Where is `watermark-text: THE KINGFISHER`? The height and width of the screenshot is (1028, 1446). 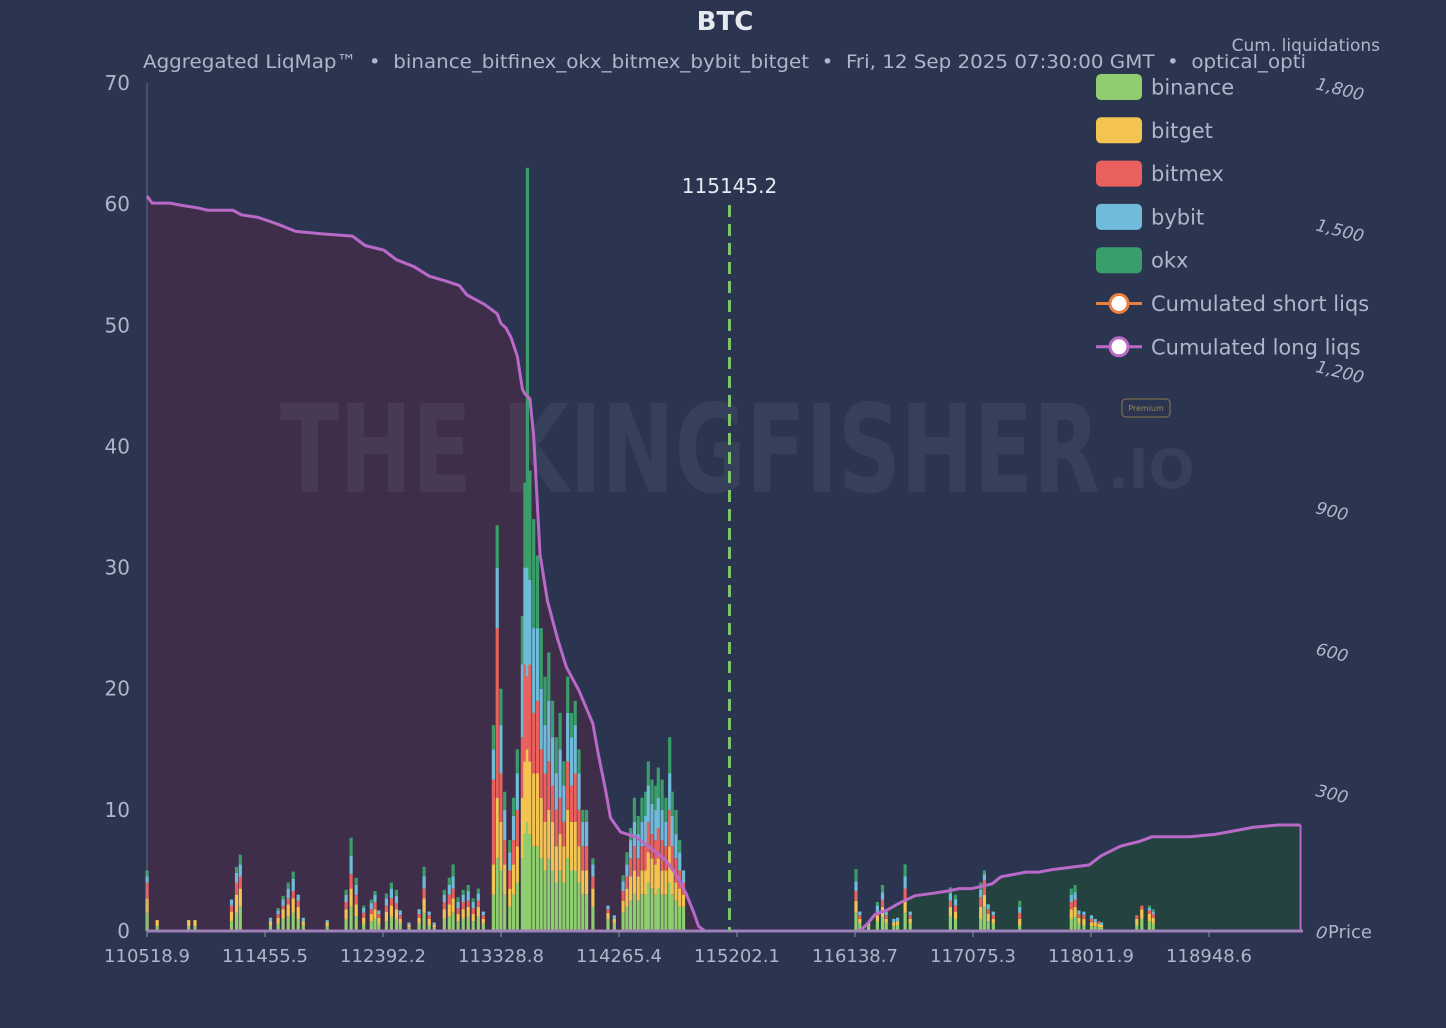
watermark-text: THE KINGFISHER is located at coordinates (690, 450).